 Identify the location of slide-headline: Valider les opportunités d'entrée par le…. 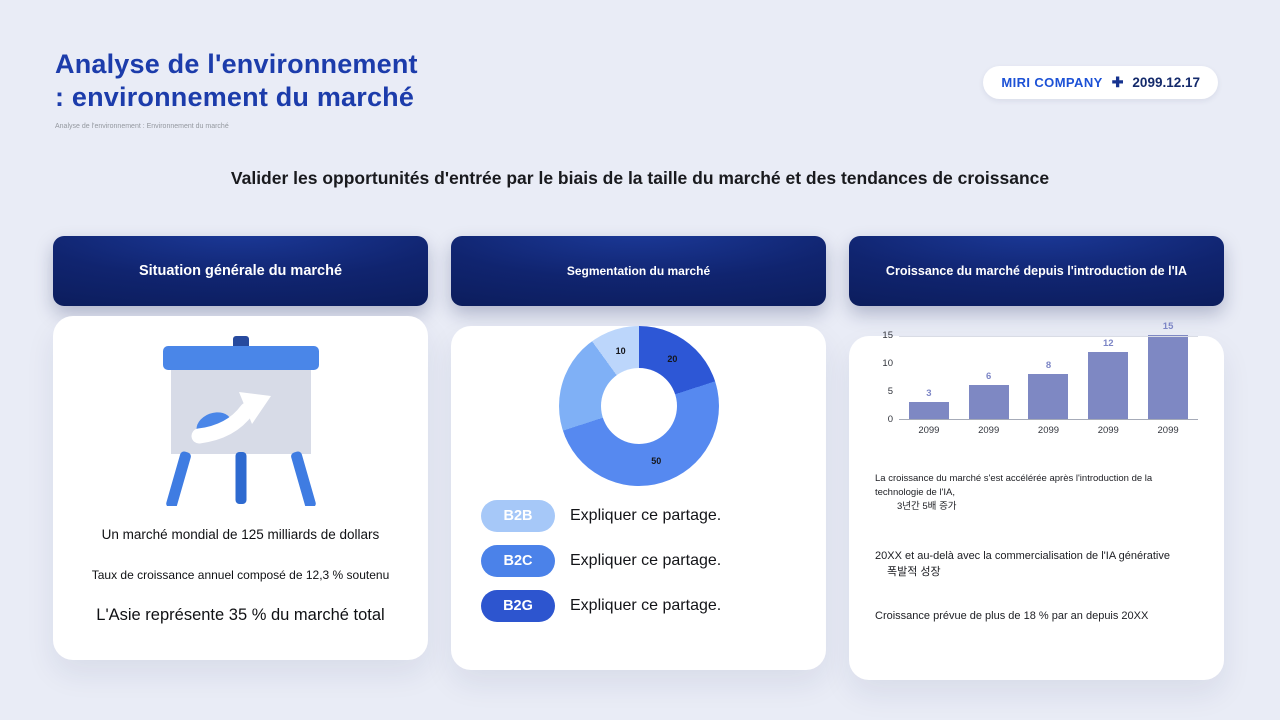
(640, 178).